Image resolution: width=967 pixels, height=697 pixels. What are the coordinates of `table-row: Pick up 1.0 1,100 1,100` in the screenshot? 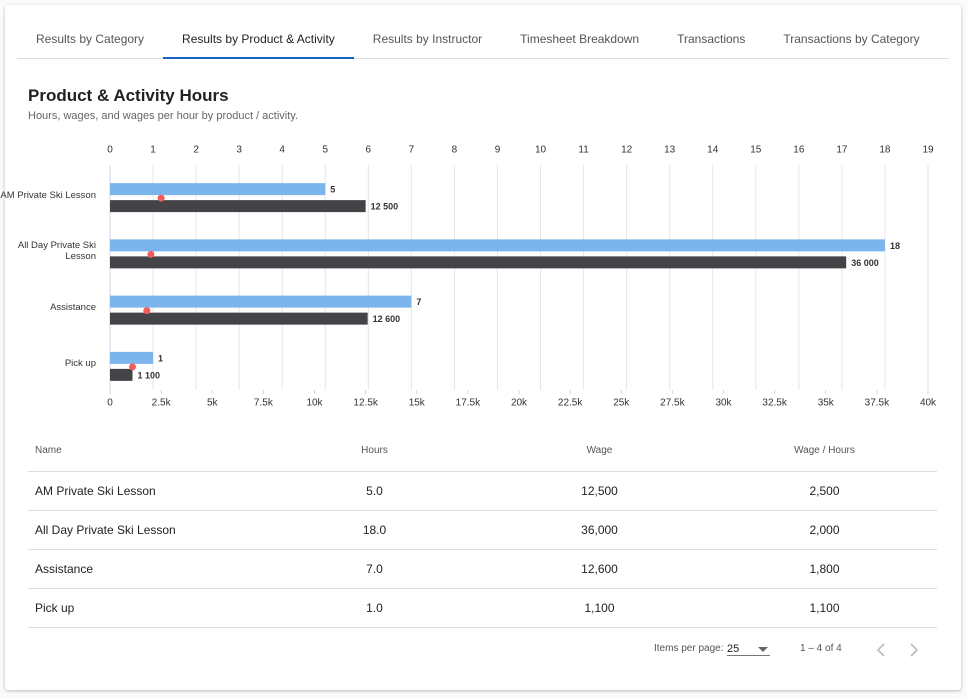 It's located at (482, 608).